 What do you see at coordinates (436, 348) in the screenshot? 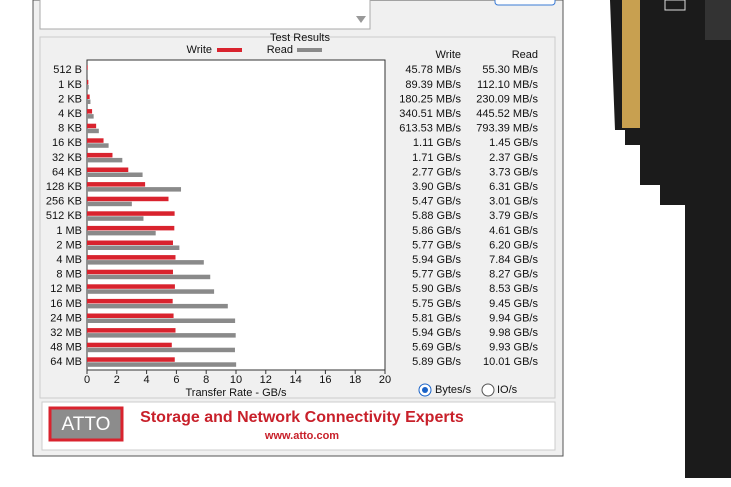
I see `value-label: 5.69 GB/s` at bounding box center [436, 348].